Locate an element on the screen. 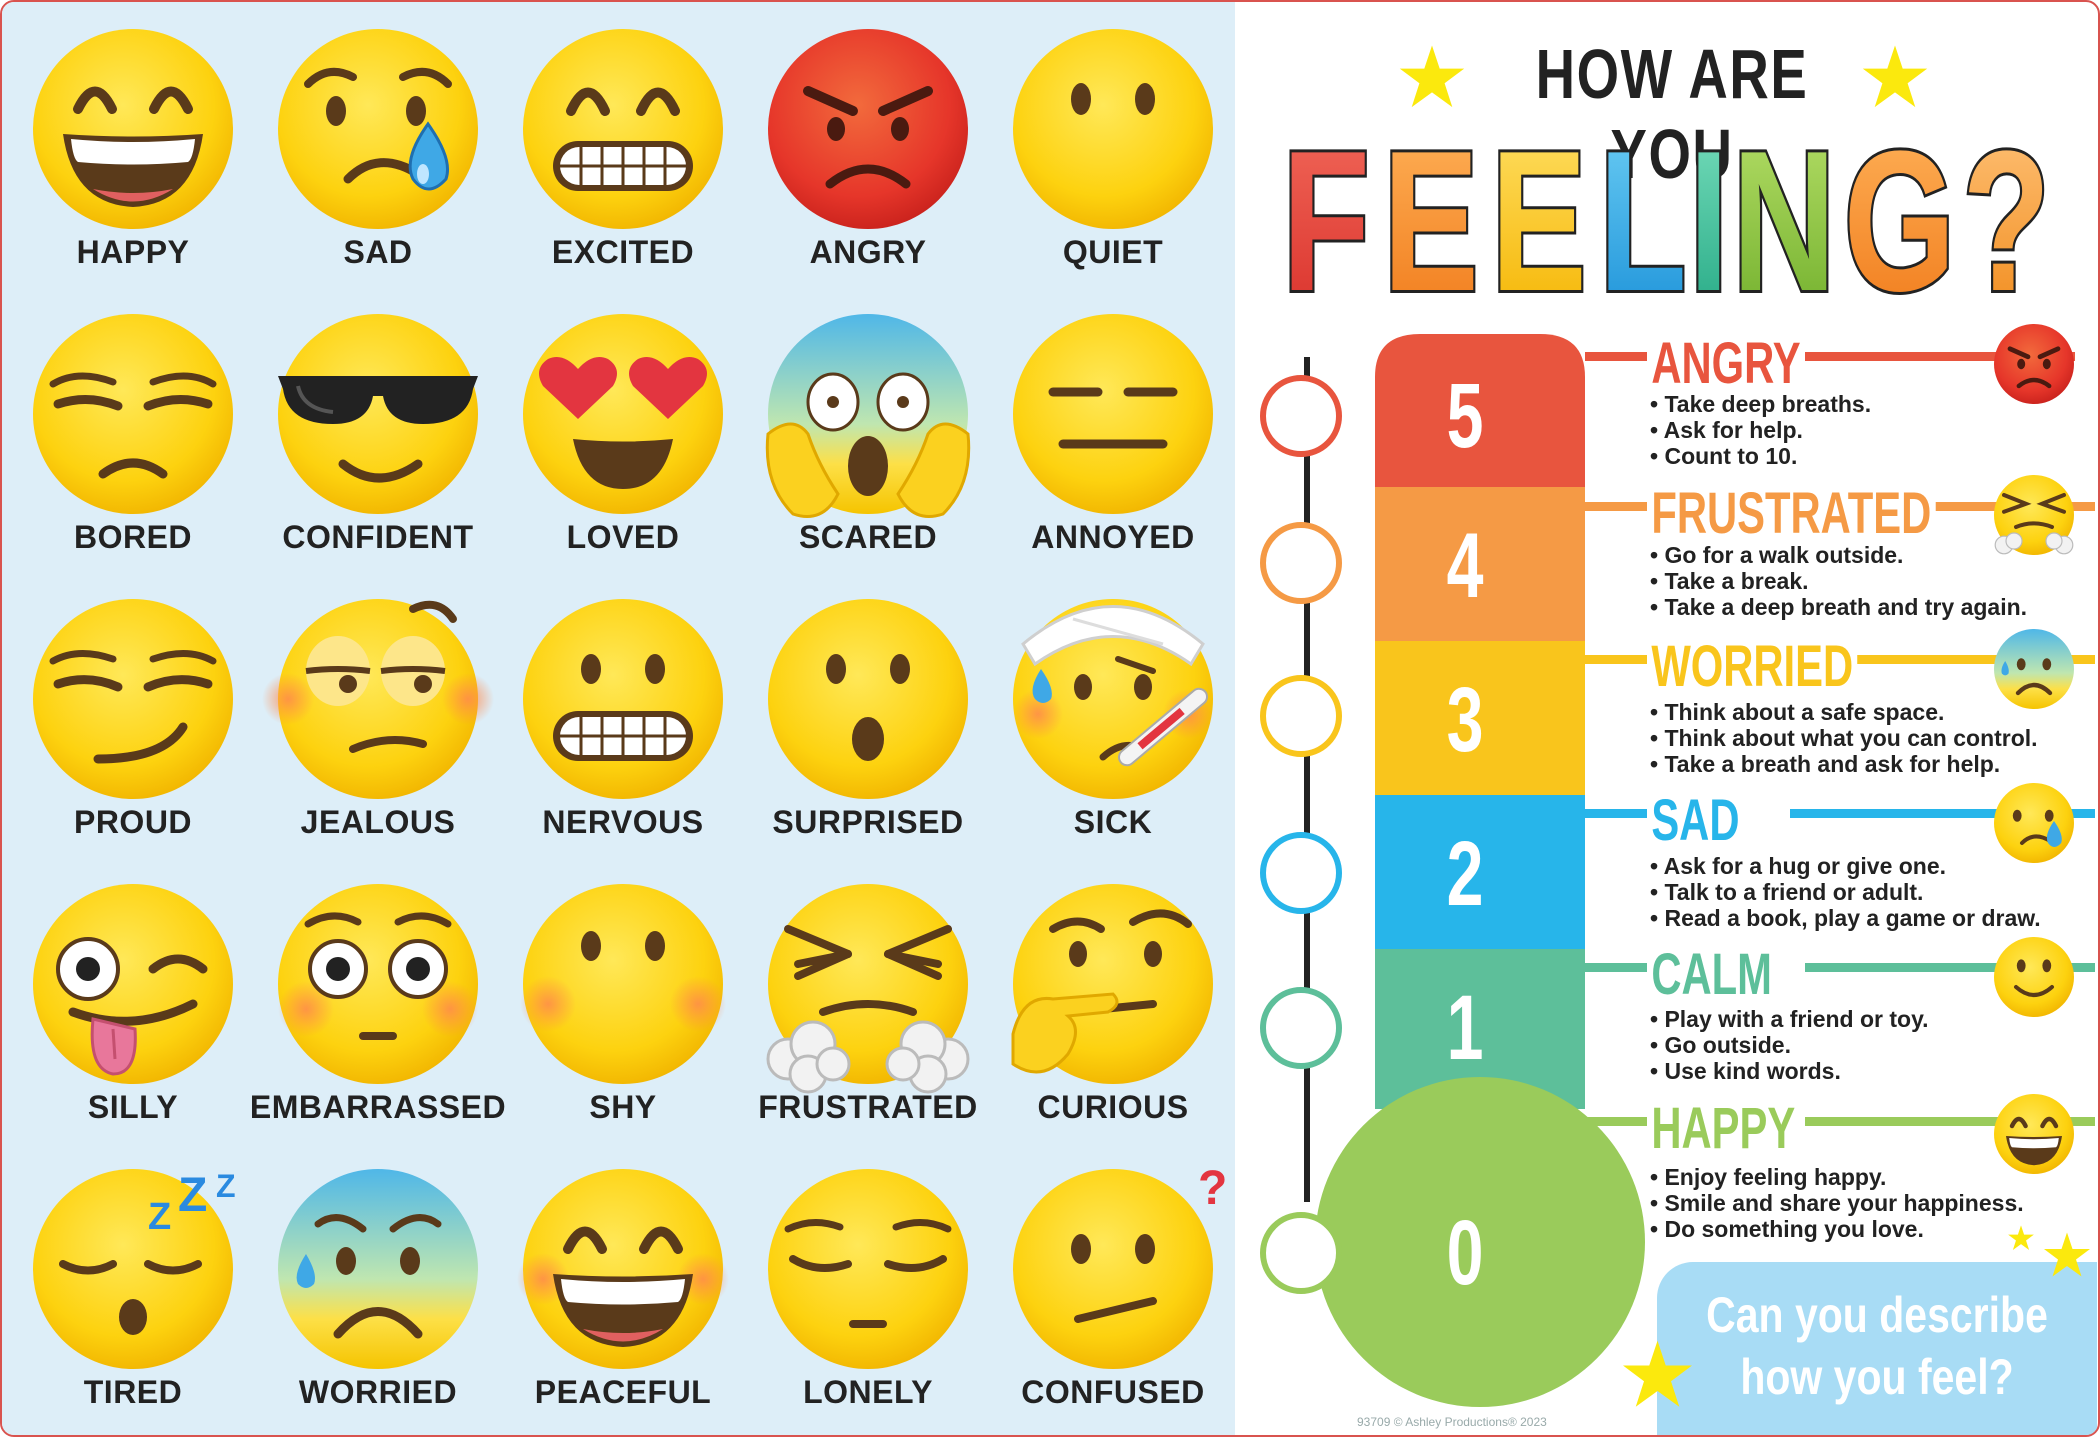 This screenshot has height=1437, width=2100. title-letter: ? is located at coordinates (2006, 210).